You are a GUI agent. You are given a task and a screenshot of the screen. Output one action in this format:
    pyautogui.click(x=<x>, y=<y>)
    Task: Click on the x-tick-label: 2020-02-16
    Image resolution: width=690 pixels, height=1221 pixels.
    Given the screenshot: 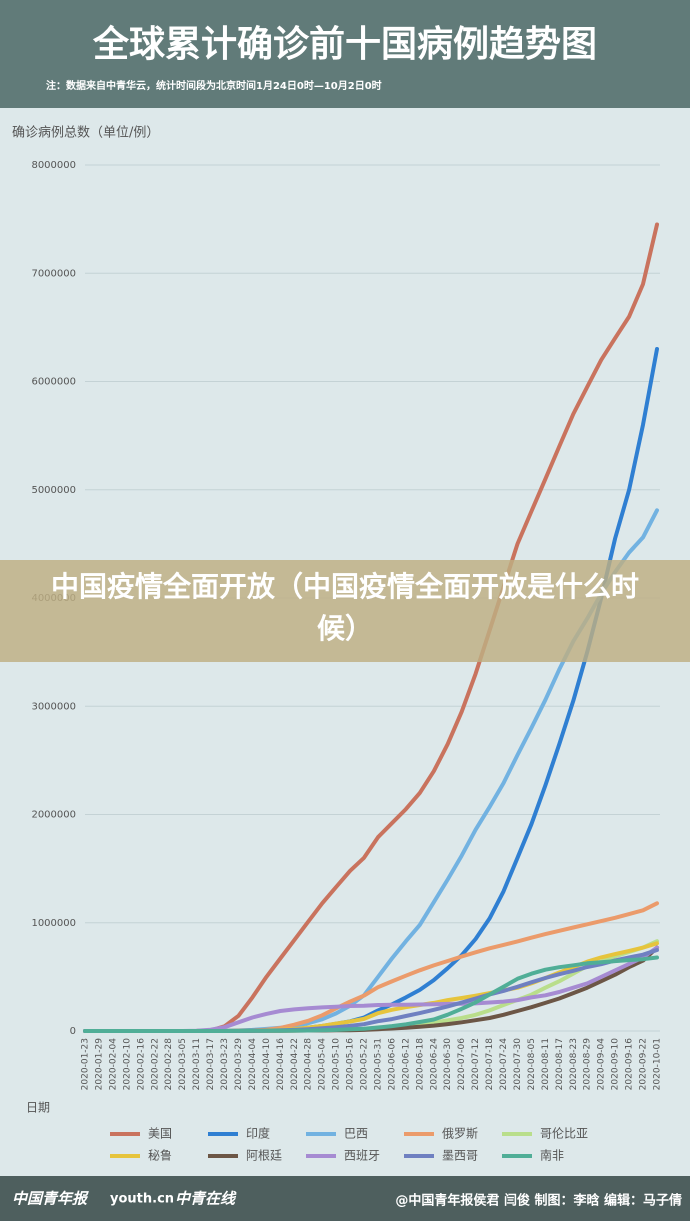 What is the action you would take?
    pyautogui.click(x=141, y=1064)
    